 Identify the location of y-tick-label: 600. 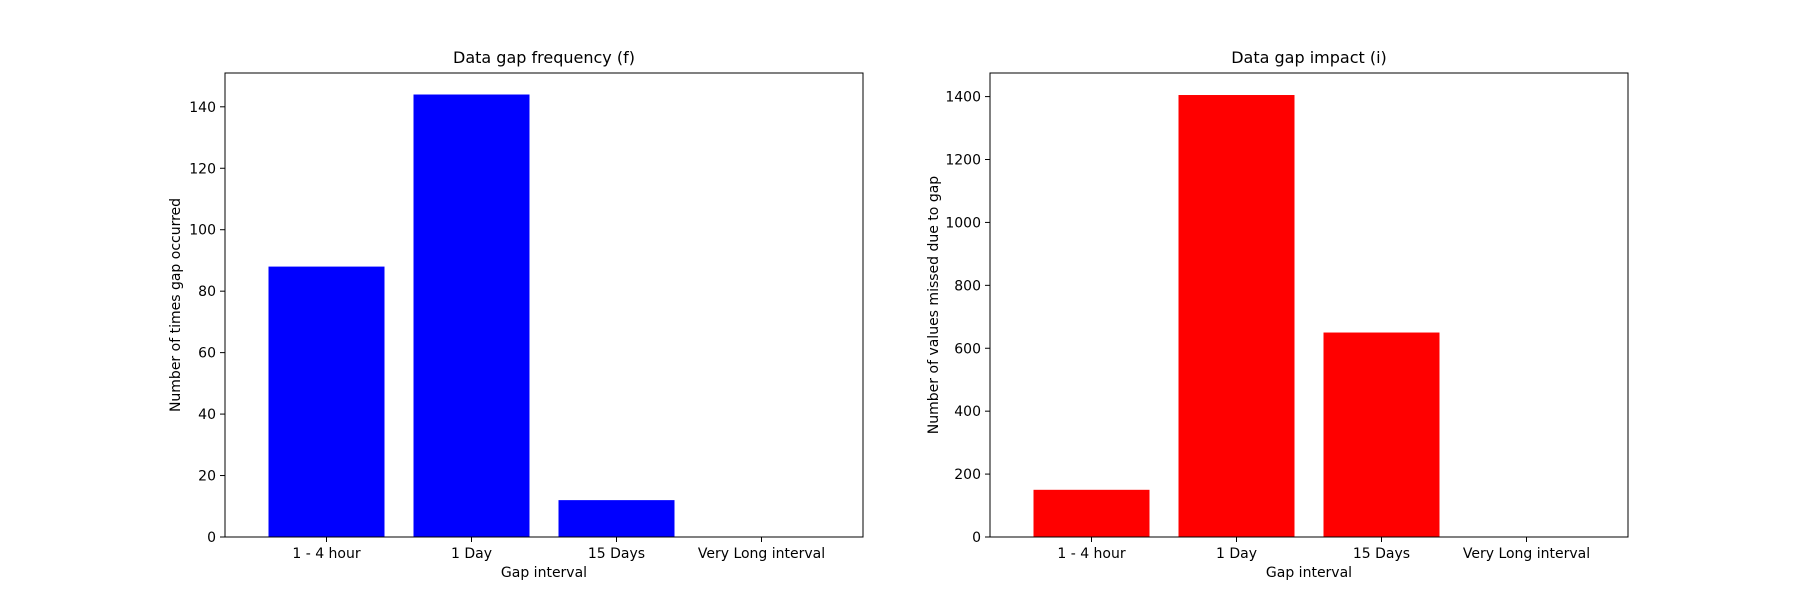
(967, 349).